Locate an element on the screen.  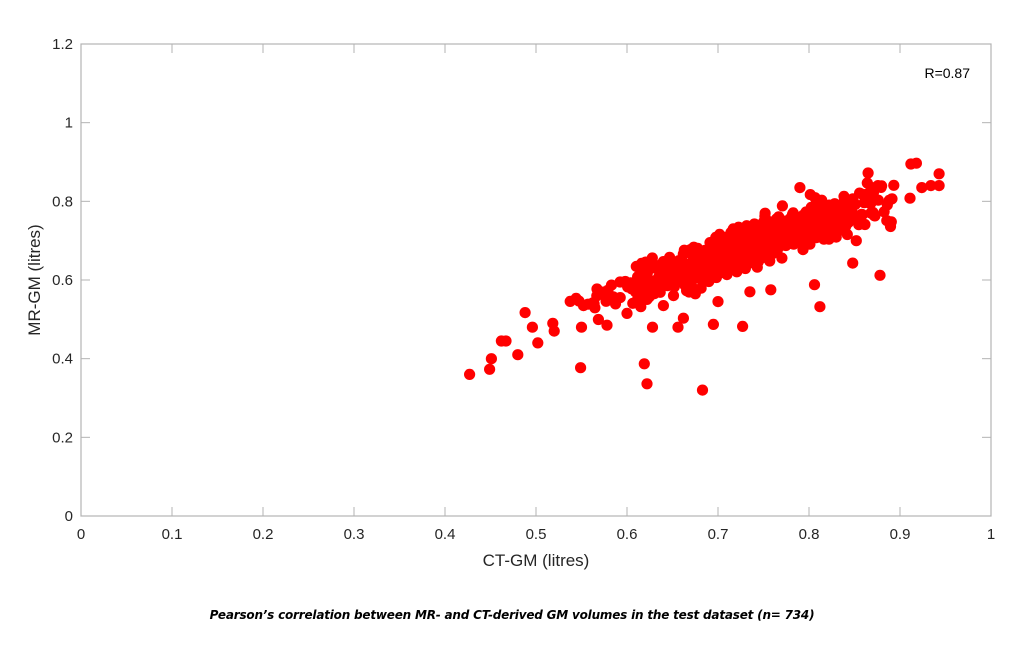
x-tick-label: 0.7 is located at coordinates (718, 534).